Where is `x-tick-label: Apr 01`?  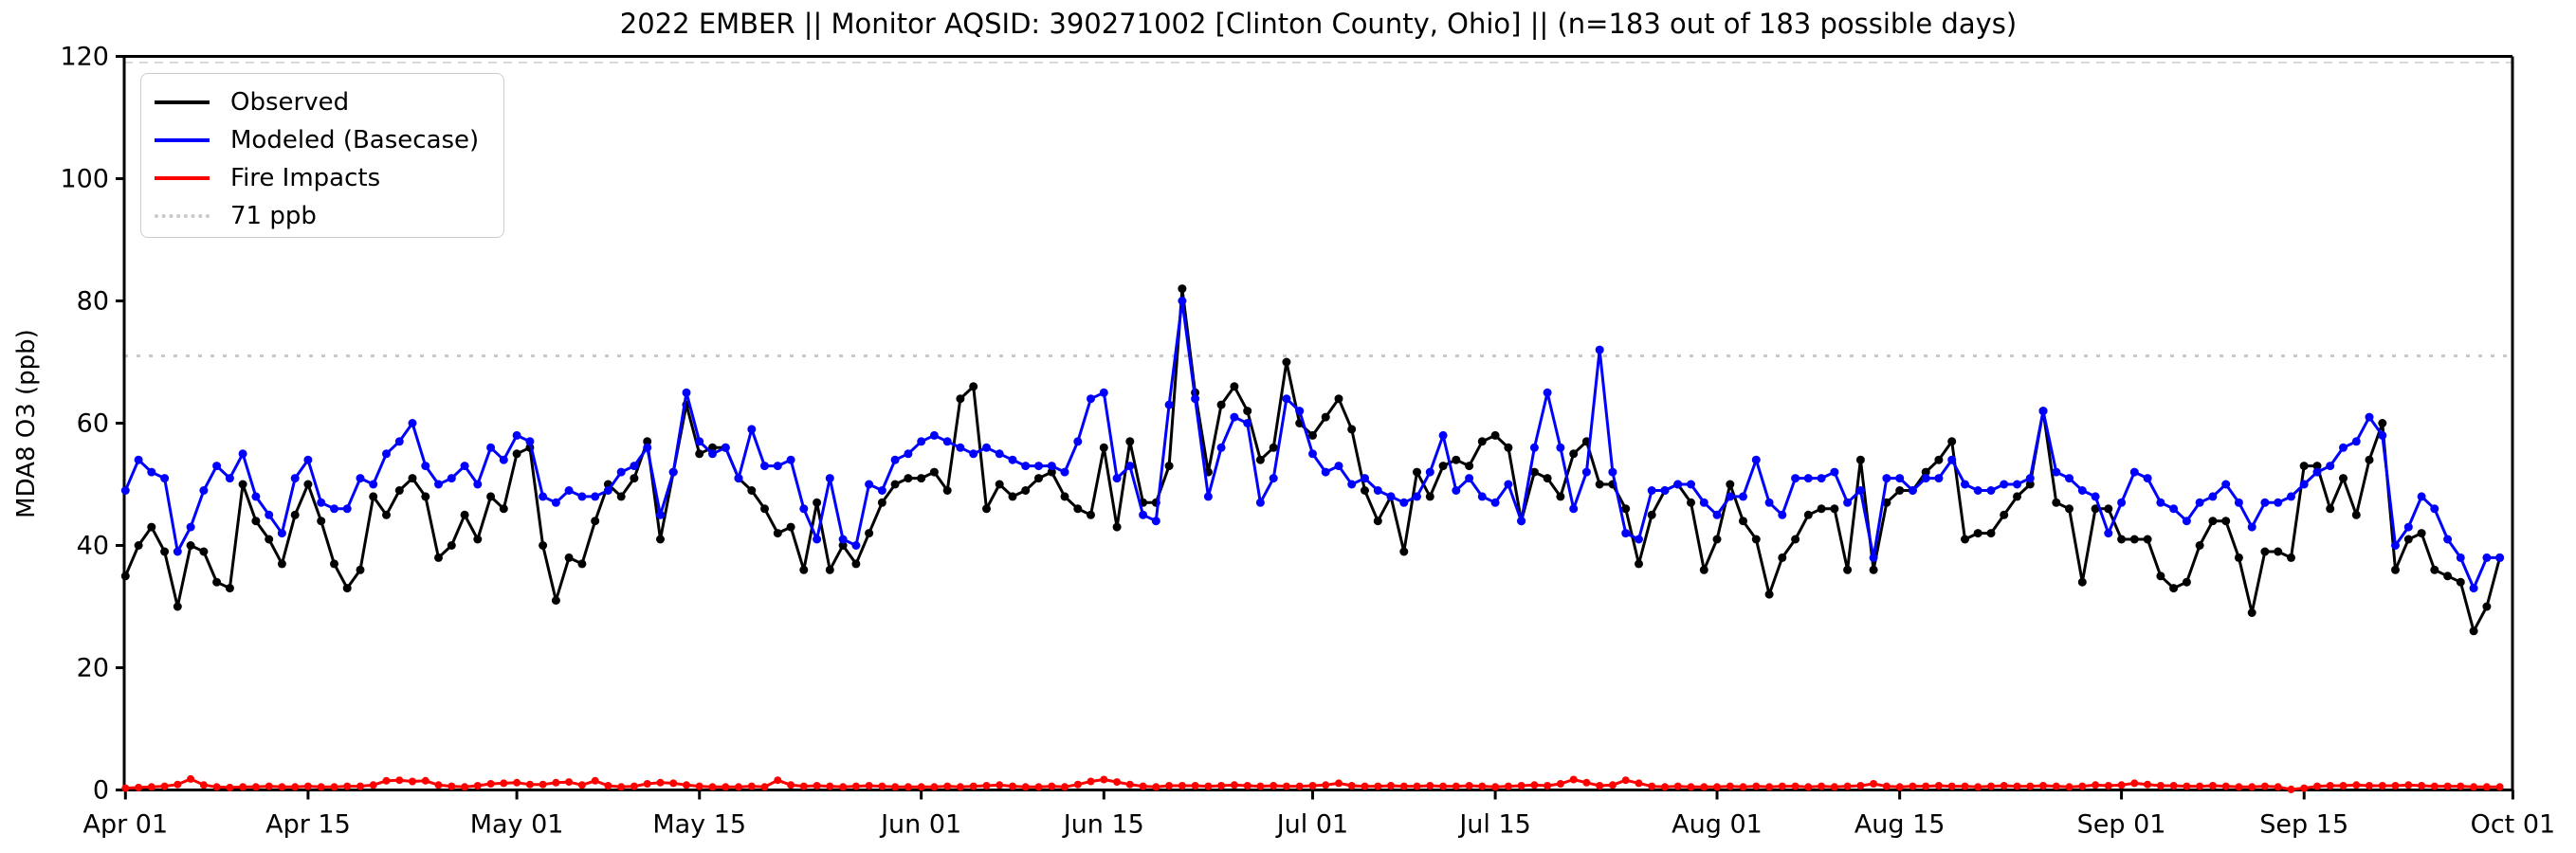 x-tick-label: Apr 01 is located at coordinates (125, 825).